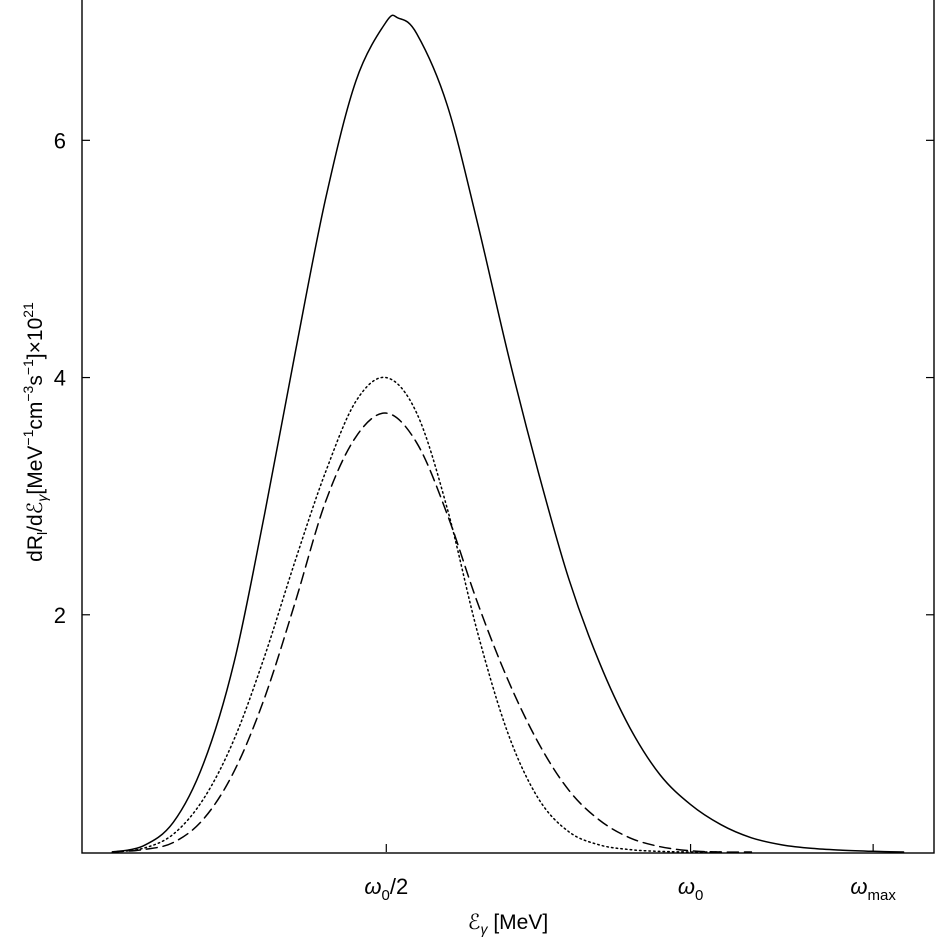  I want to click on y-axis-title: dRl/dℰγ[MeV−1cm−3s−1]×1021, so click(35, 432).